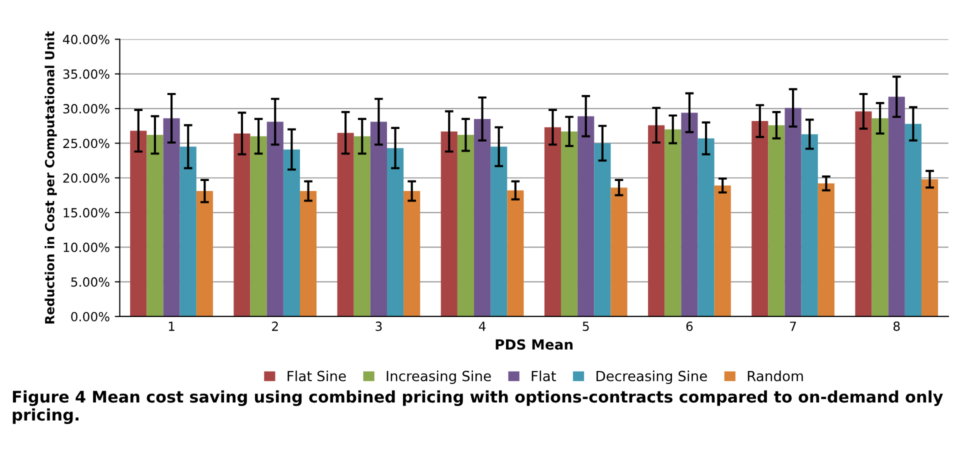 The image size is (958, 462). What do you see at coordinates (86, 39) in the screenshot?
I see `y-tick-label: 40.00%` at bounding box center [86, 39].